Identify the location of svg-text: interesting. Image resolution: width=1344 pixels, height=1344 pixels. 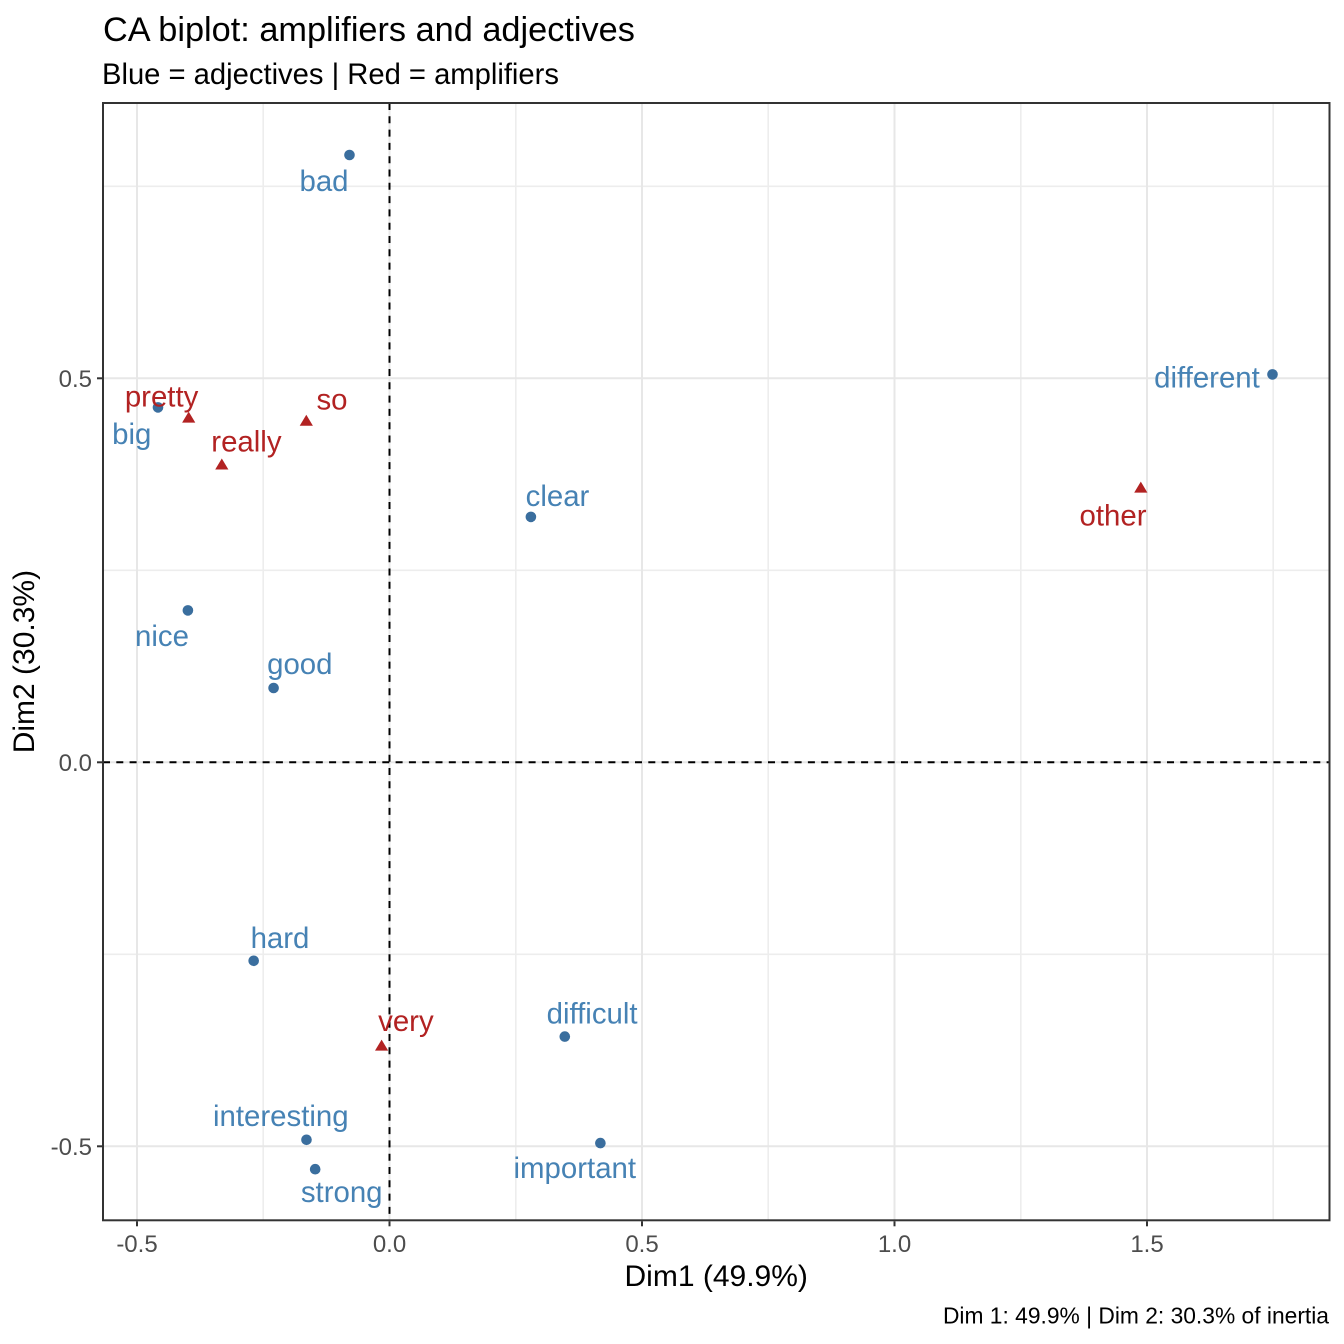
(281, 1116).